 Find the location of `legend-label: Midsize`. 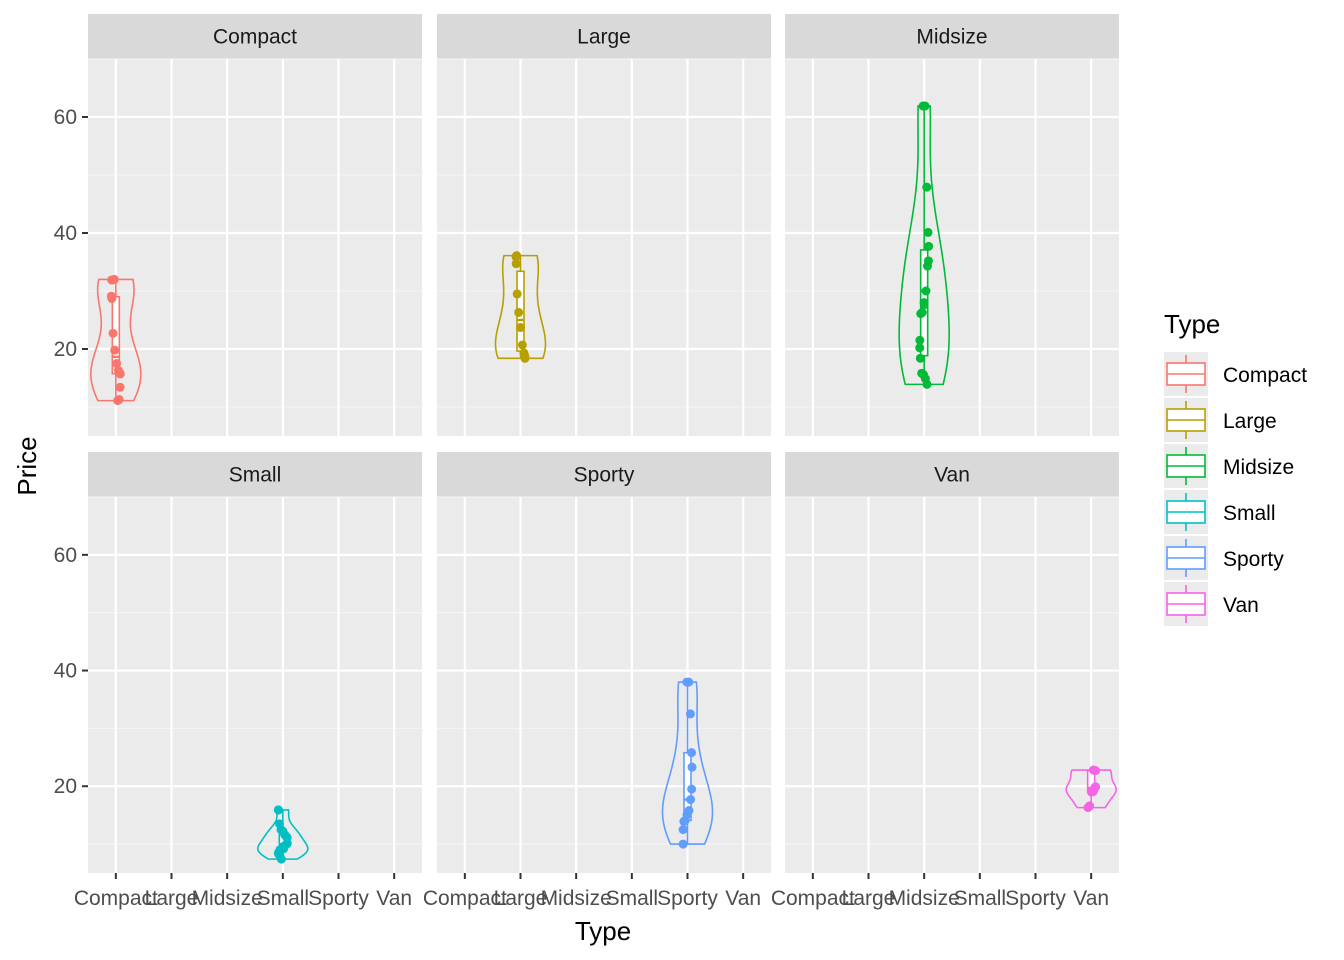

legend-label: Midsize is located at coordinates (1258, 467).